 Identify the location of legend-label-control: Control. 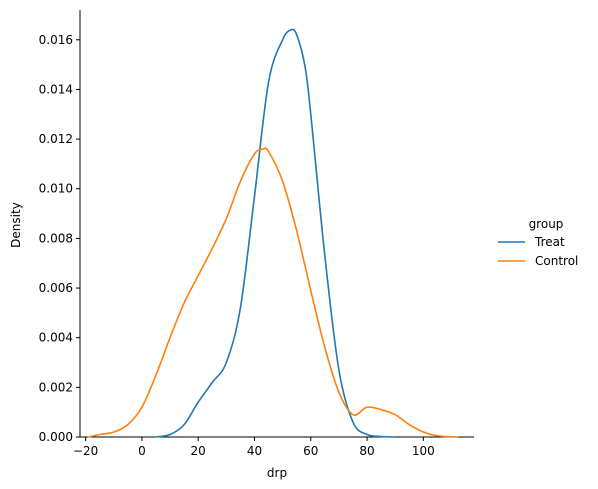
(556, 261).